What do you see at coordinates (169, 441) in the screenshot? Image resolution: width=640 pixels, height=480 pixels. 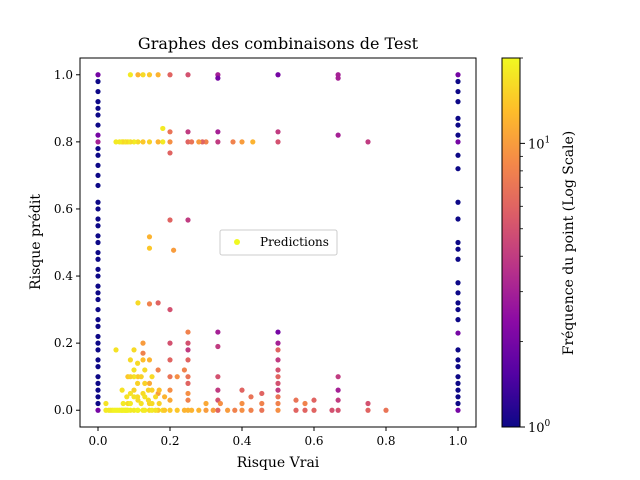 I see `x-tick-label: 0.2` at bounding box center [169, 441].